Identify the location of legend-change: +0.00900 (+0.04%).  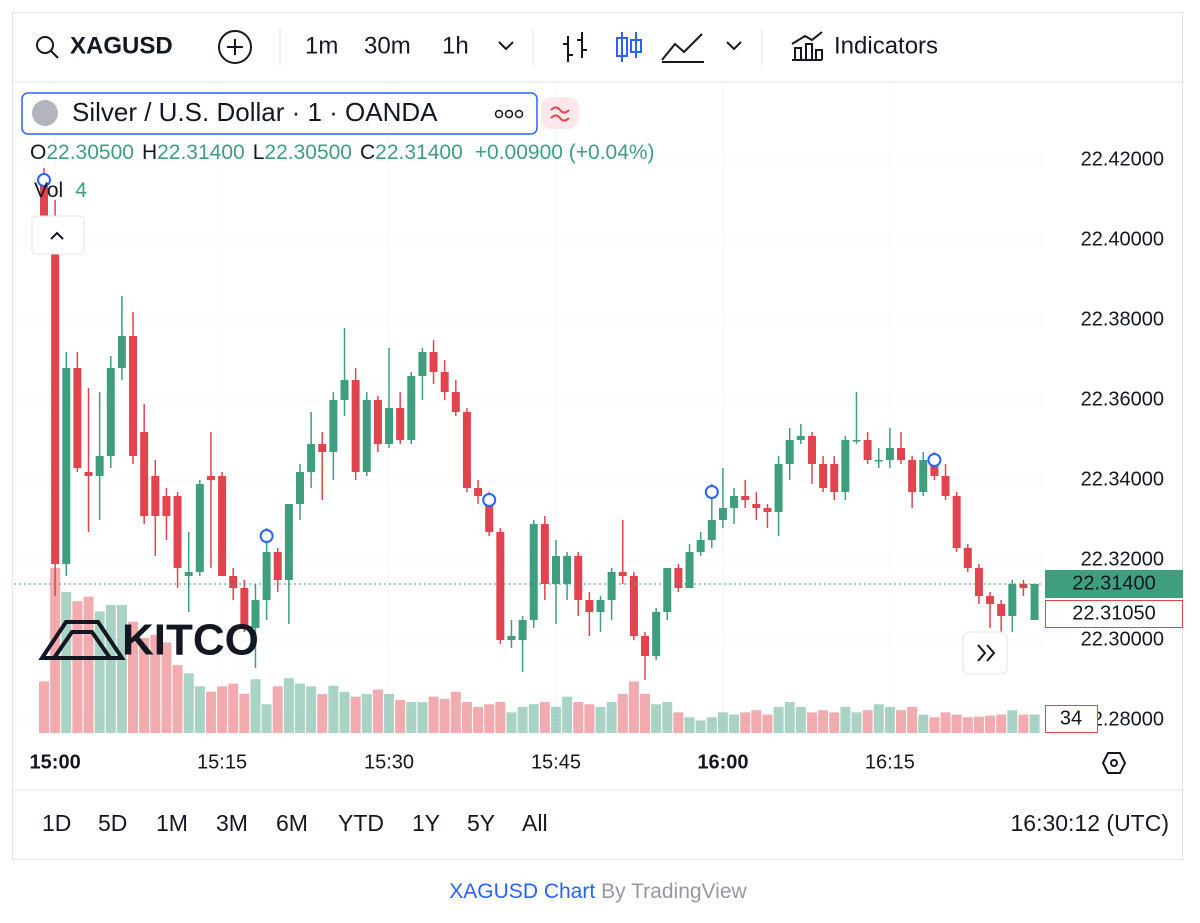
(565, 152).